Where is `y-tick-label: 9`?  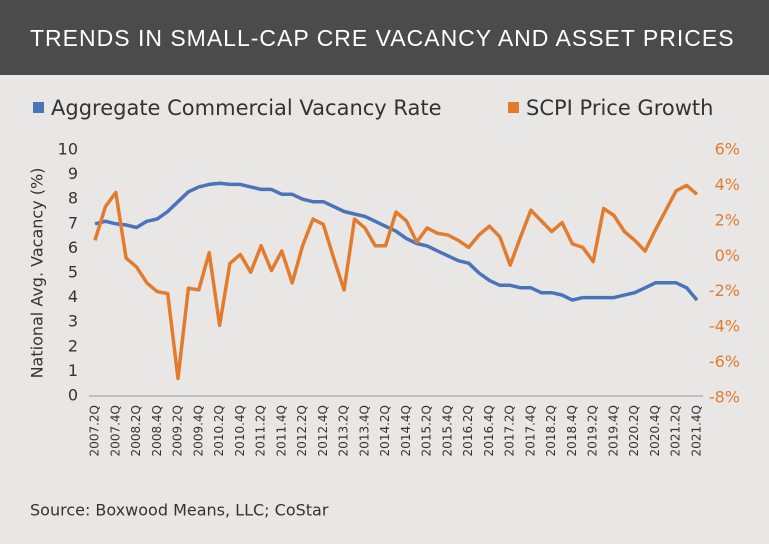 y-tick-label: 9 is located at coordinates (73, 173).